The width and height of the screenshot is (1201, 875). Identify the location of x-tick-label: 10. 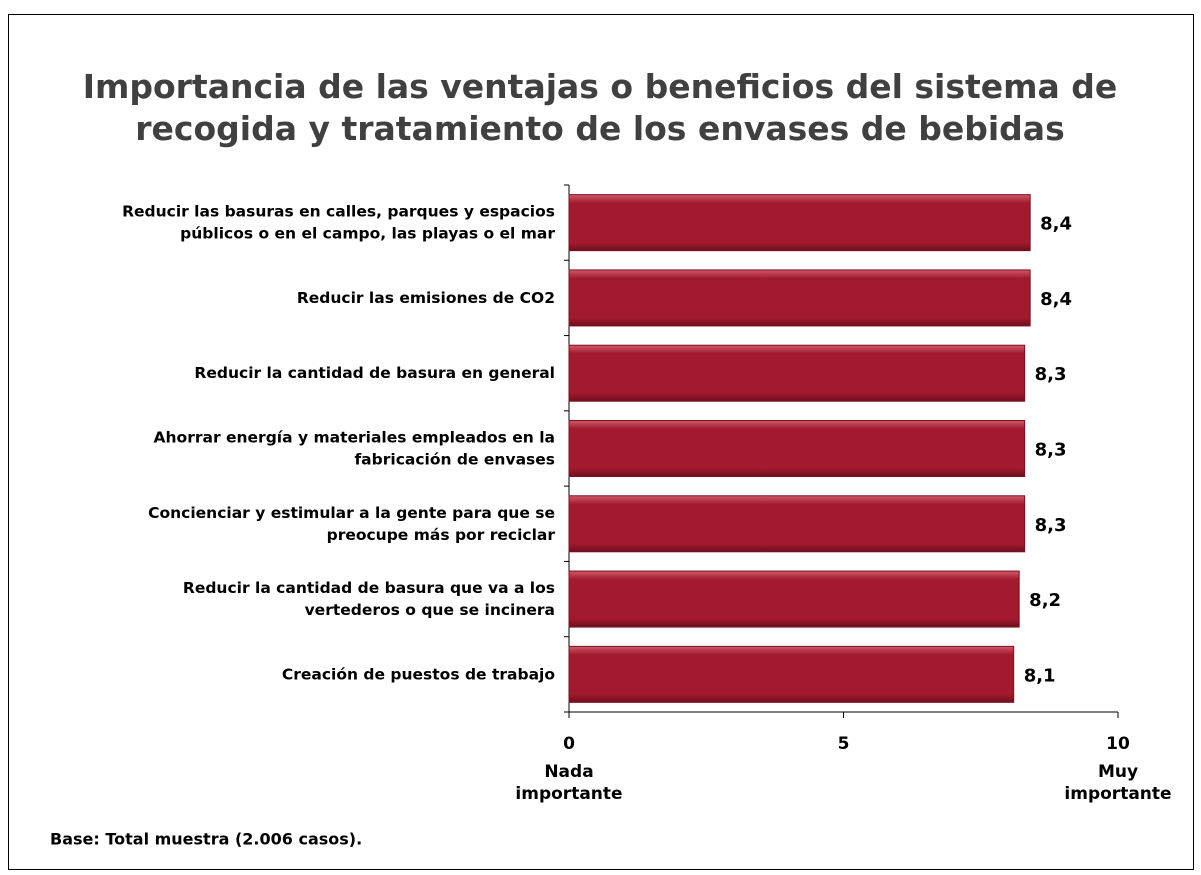
(1118, 744).